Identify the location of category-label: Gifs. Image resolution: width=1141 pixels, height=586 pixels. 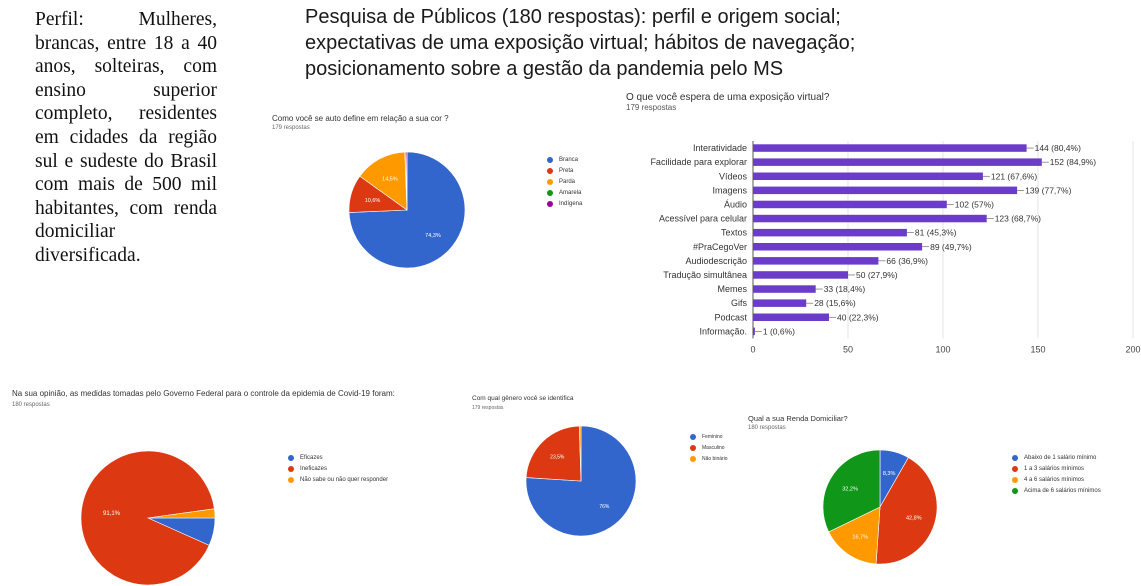
(739, 303).